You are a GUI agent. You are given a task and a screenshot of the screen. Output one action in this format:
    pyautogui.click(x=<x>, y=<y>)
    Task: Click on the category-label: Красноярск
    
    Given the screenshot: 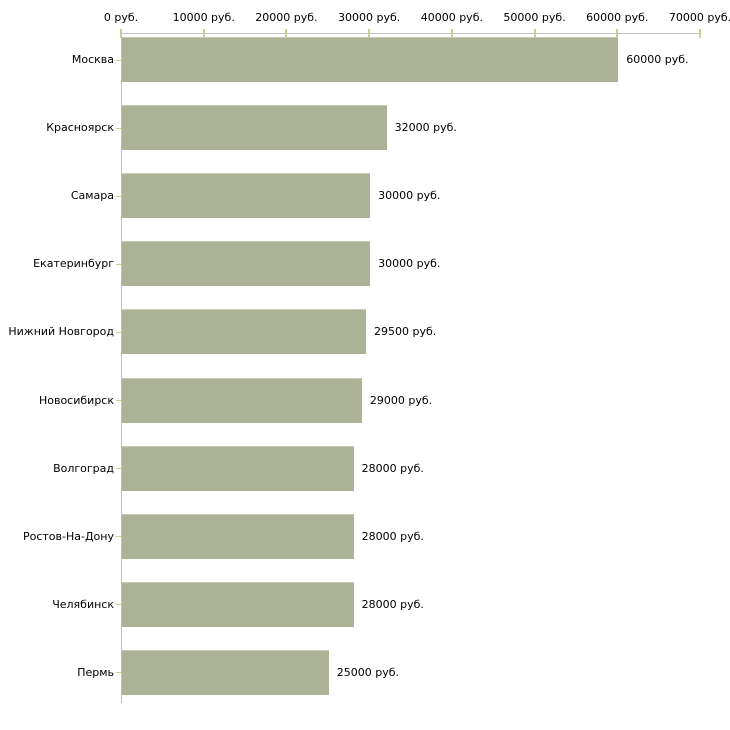 What is the action you would take?
    pyautogui.click(x=80, y=128)
    